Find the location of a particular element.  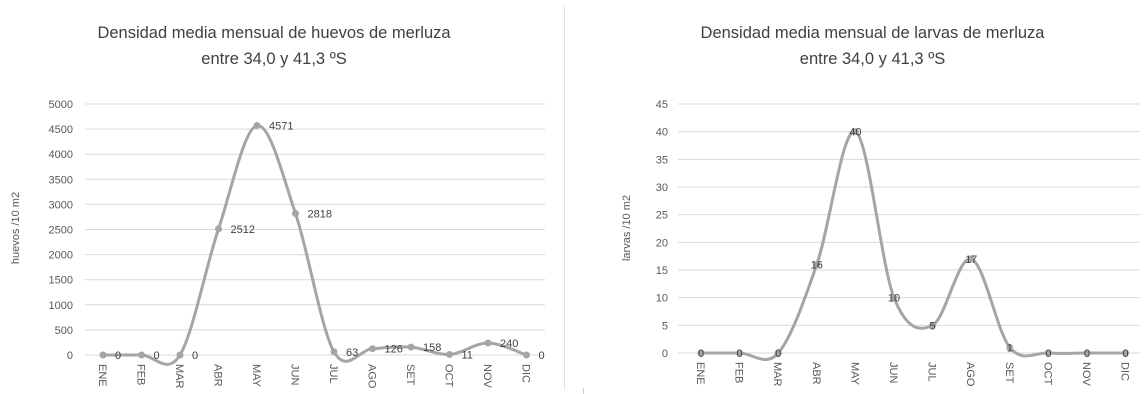

data-label: 4571 is located at coordinates (281, 127).